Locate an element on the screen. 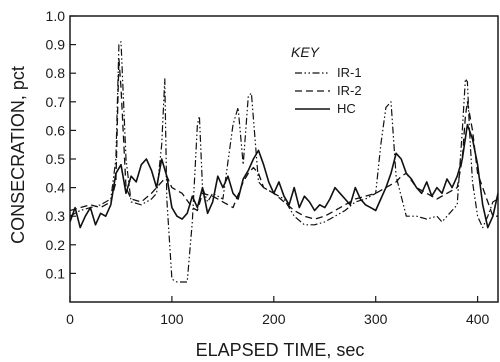 This screenshot has height=362, width=500. legend-label-hc: HC is located at coordinates (346, 108).